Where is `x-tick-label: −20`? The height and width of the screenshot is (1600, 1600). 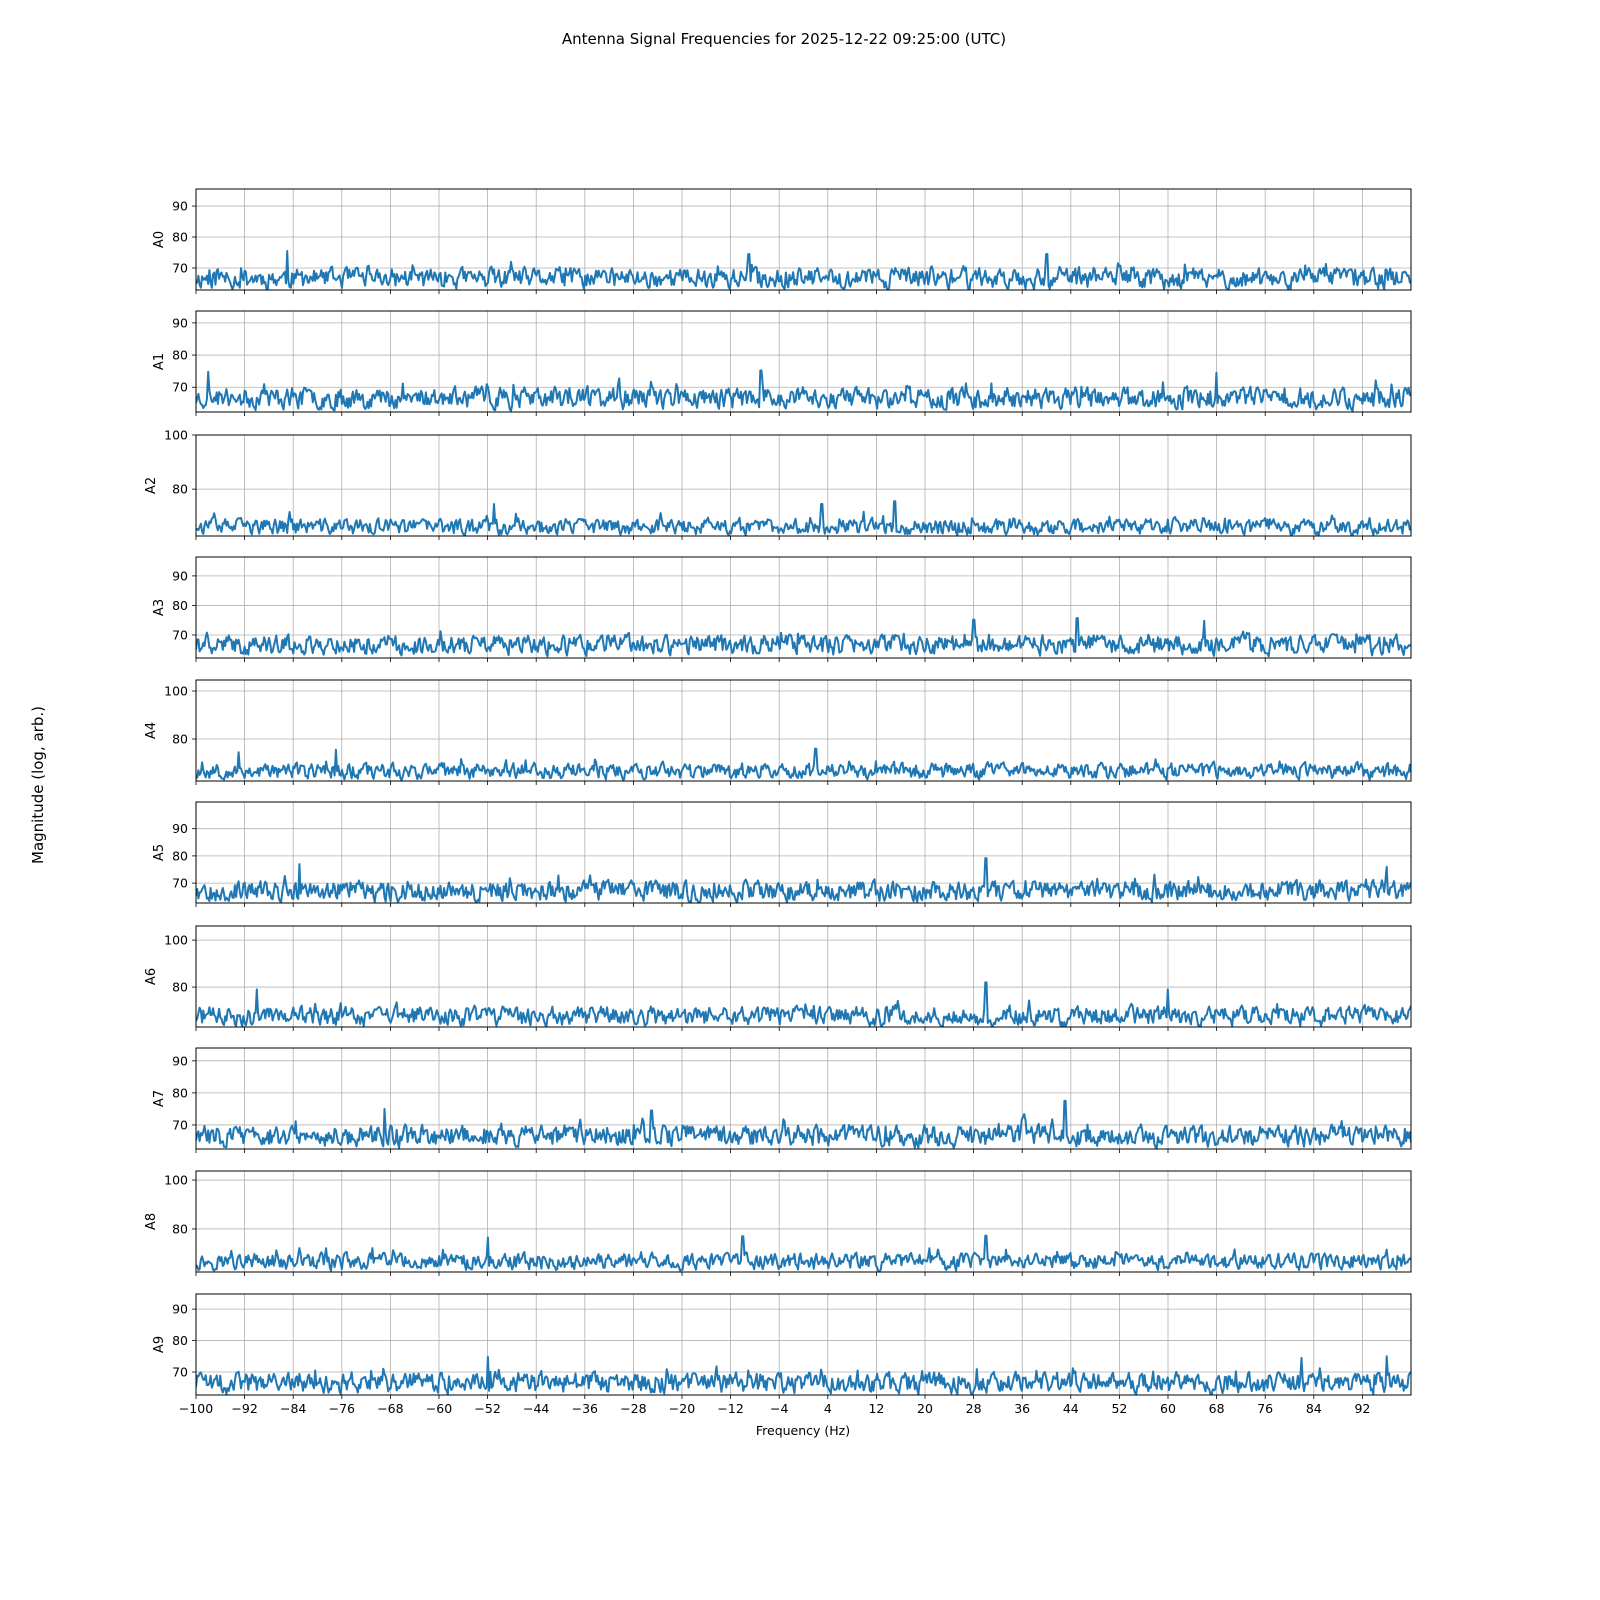
x-tick-label: −20 is located at coordinates (682, 1408).